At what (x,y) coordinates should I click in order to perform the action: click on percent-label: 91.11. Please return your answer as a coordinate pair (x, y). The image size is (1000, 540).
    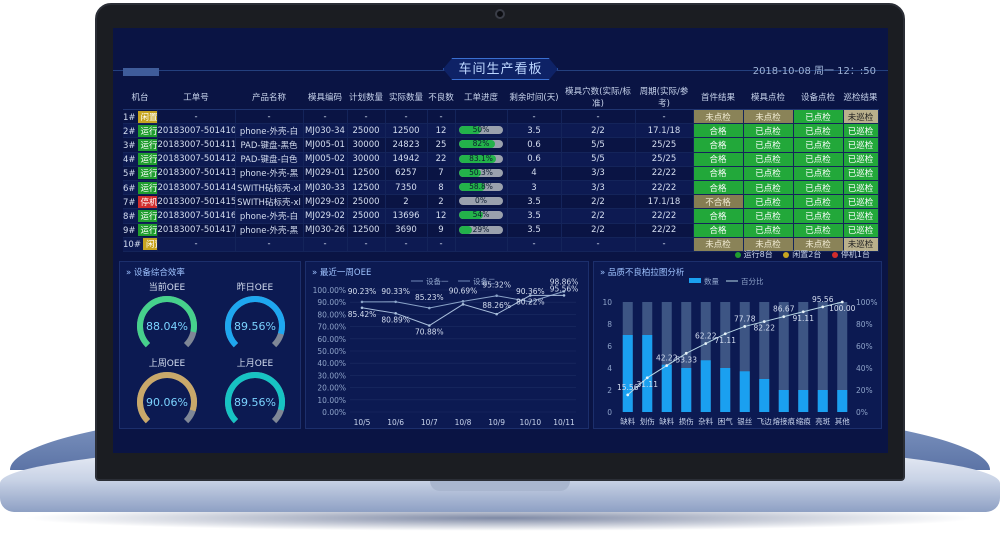
    Looking at the image, I should click on (804, 318).